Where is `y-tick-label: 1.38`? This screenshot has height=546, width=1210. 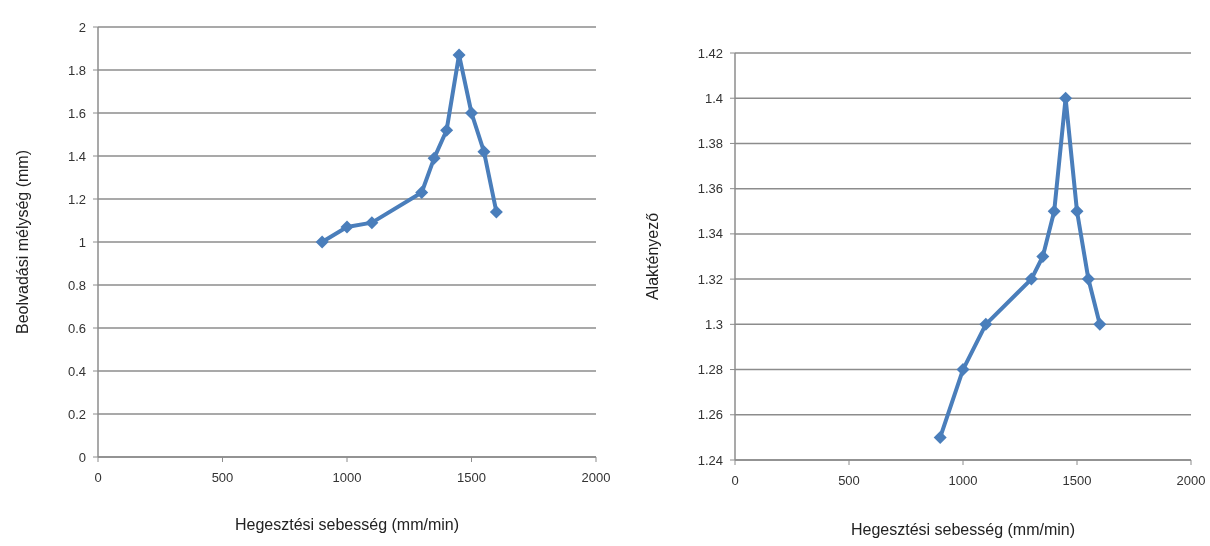 y-tick-label: 1.38 is located at coordinates (710, 143).